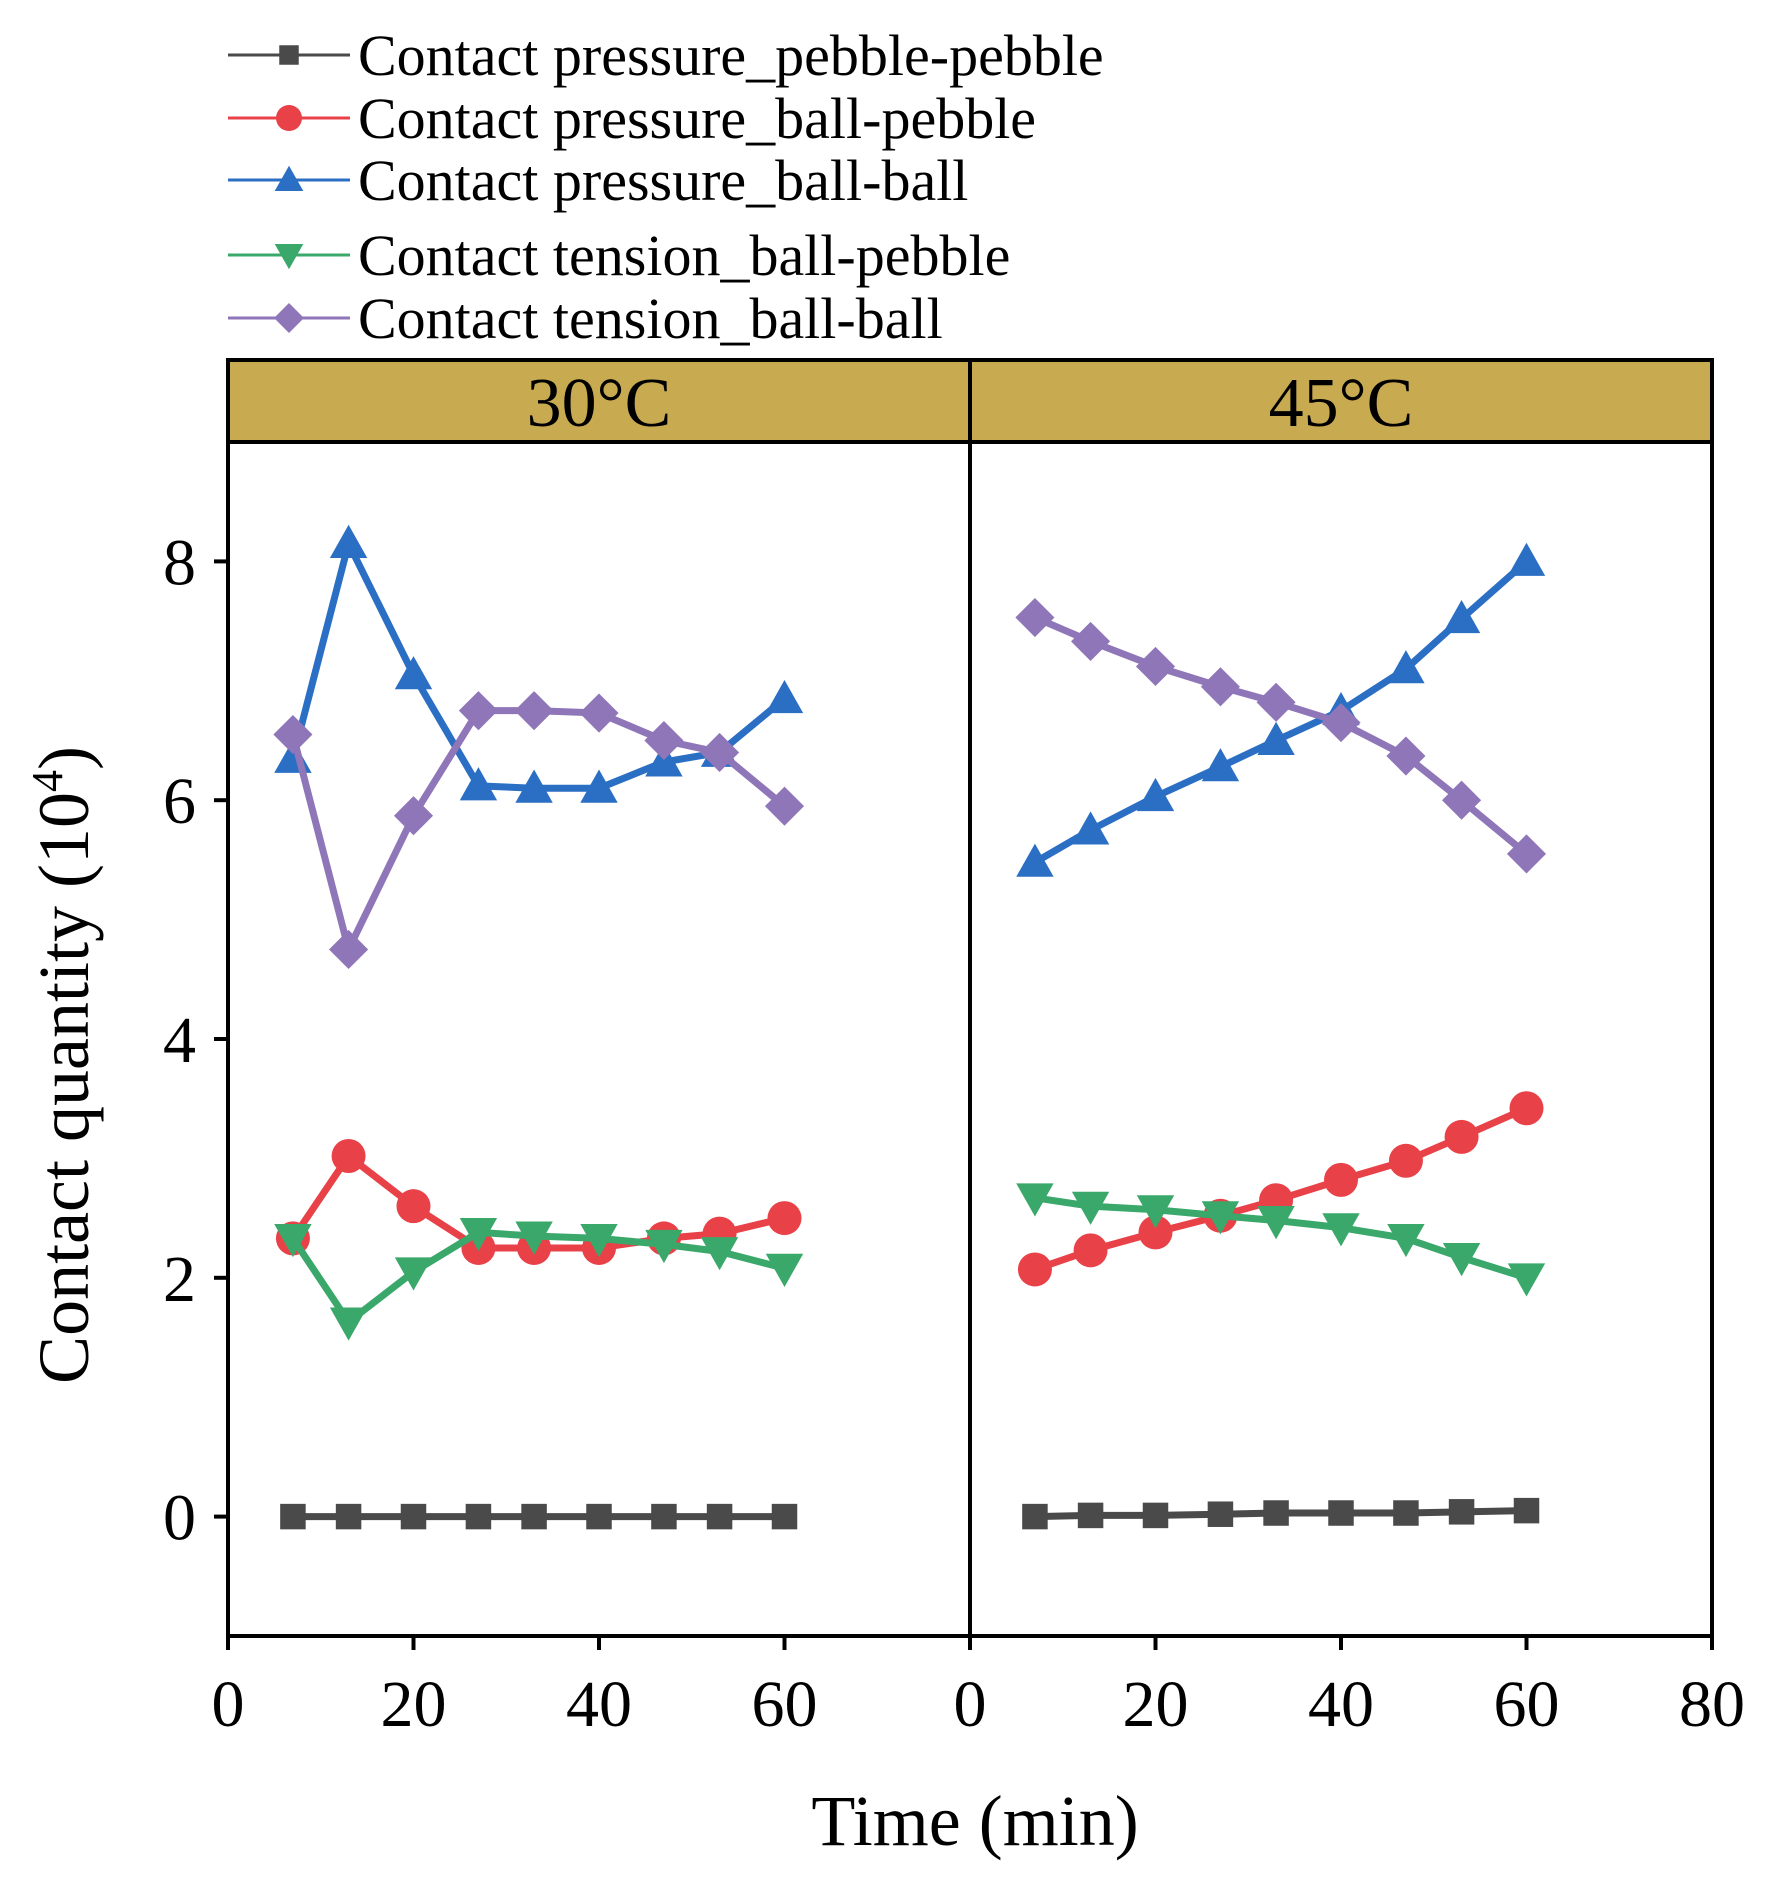 This screenshot has width=1779, height=1877. What do you see at coordinates (47, 781) in the screenshot?
I see `y-axis-title-exponent: 4` at bounding box center [47, 781].